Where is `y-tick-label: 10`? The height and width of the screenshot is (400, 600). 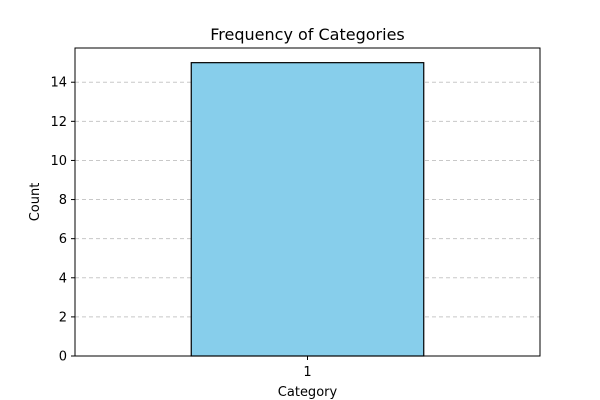 y-tick-label: 10 is located at coordinates (58, 161).